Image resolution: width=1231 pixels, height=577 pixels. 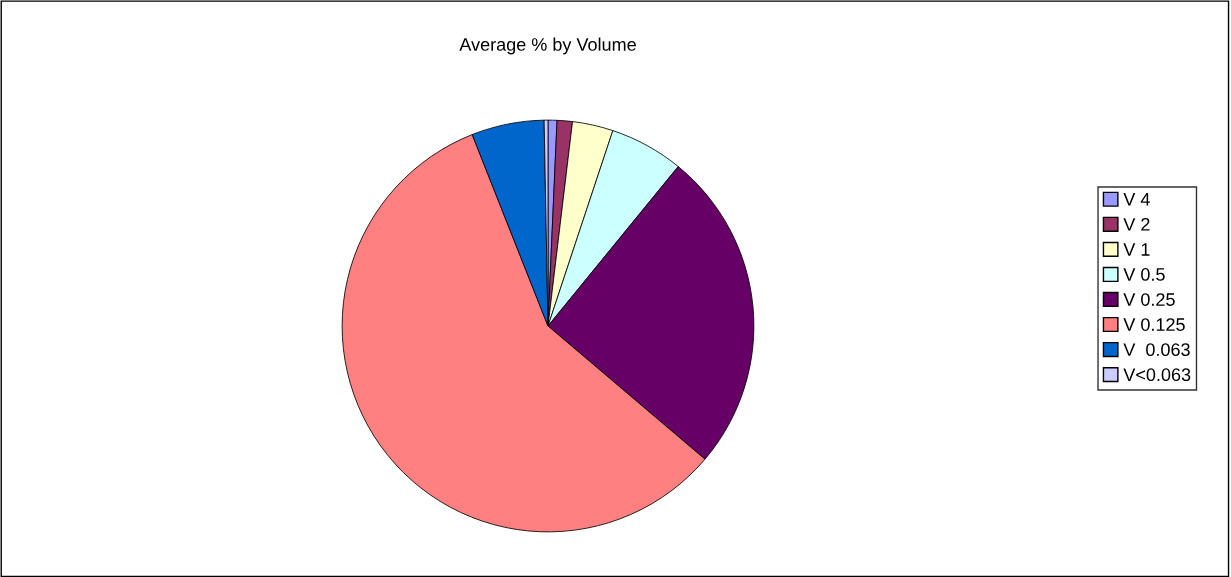 What do you see at coordinates (1157, 375) in the screenshot?
I see `legend-label: V<0.063` at bounding box center [1157, 375].